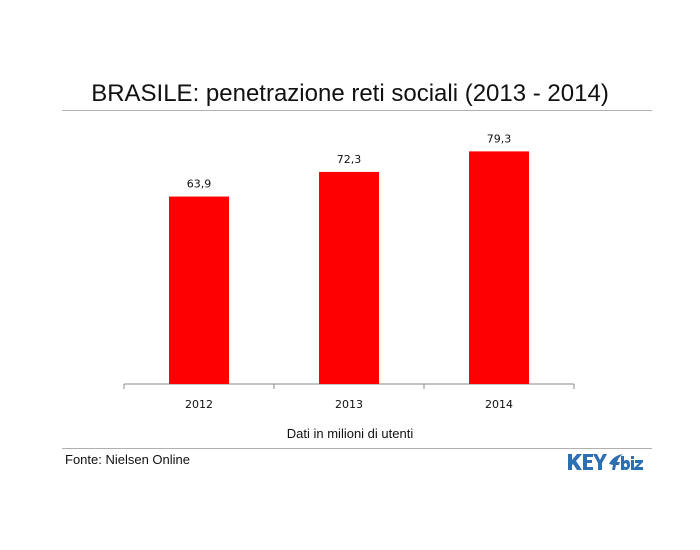 The image size is (700, 550). I want to click on source-note: Fonte: Nielsen Online, so click(128, 459).